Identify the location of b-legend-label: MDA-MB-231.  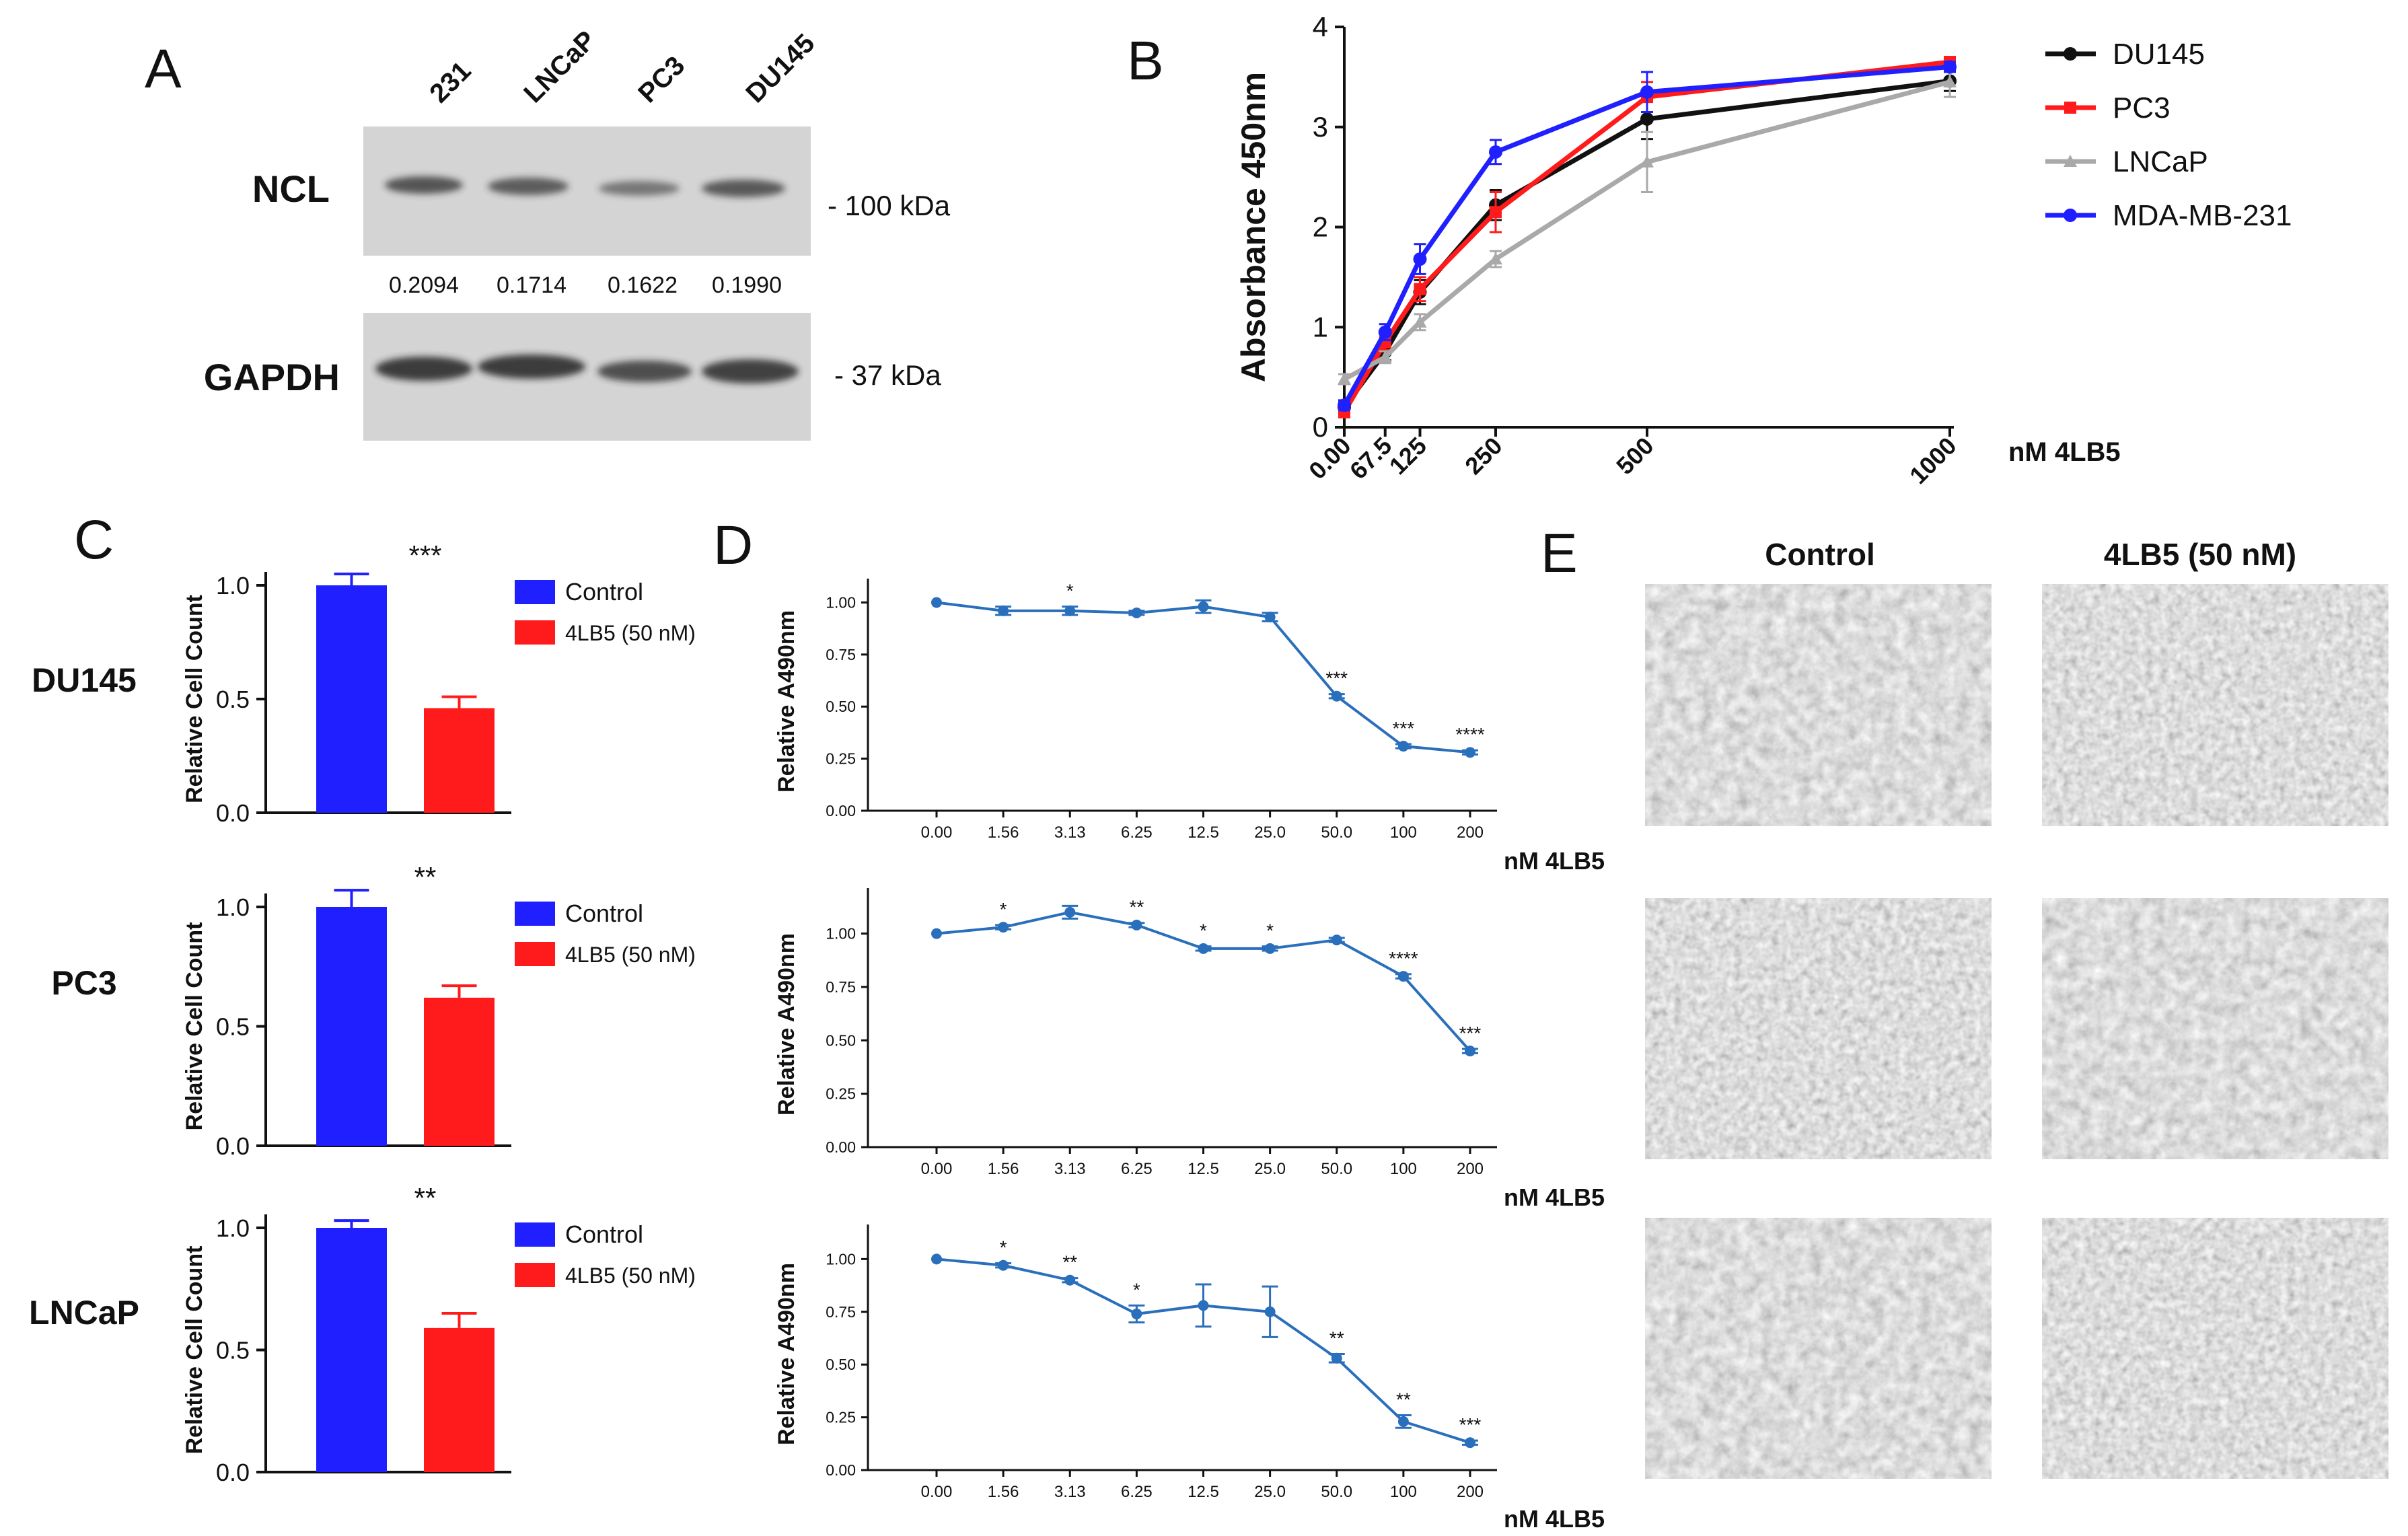
(2202, 215).